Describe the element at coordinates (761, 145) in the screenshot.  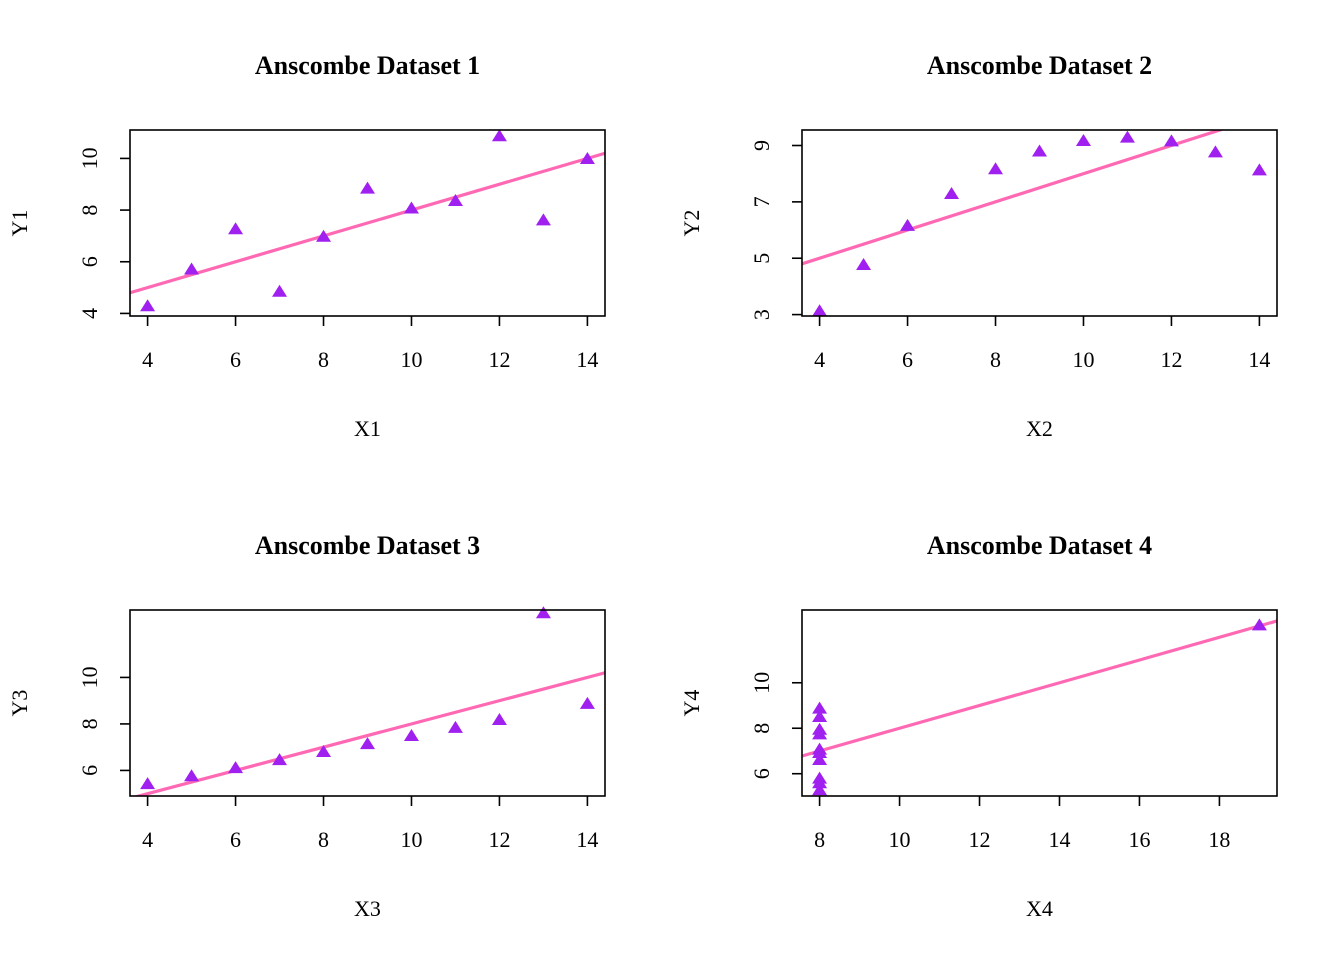
I see `y-tick-label: 9` at that location.